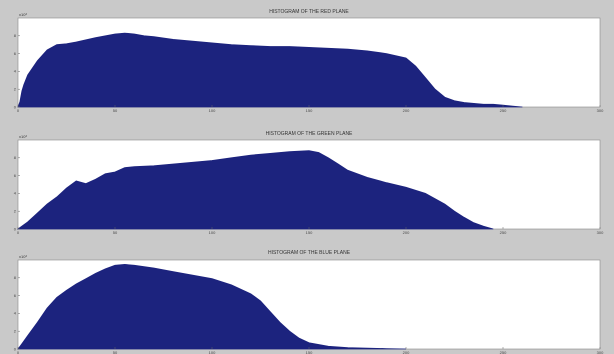 This screenshot has width=614, height=354. Describe the element at coordinates (212, 352) in the screenshot. I see `blue-plane-x-tick-label: 100` at that location.